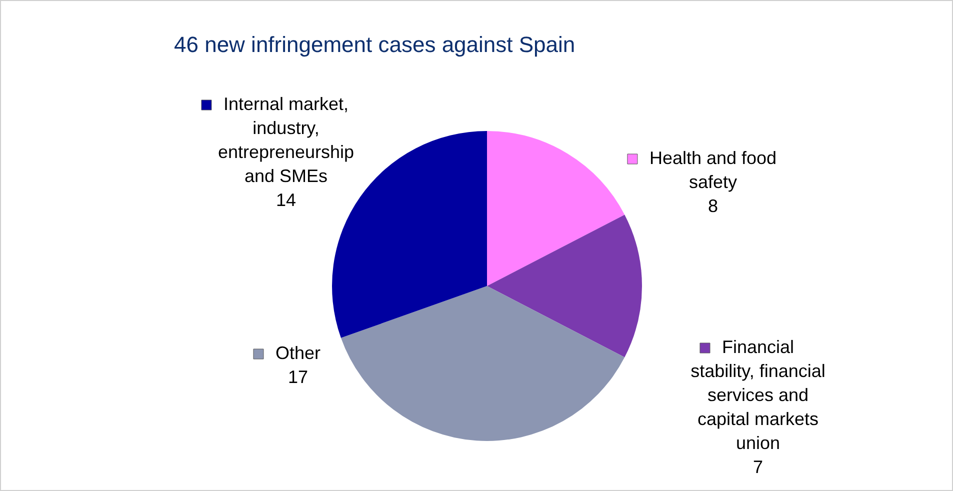  What do you see at coordinates (286, 140) in the screenshot?
I see `legend-label: Internal market, industry, entrepreneurship and SMEs` at bounding box center [286, 140].